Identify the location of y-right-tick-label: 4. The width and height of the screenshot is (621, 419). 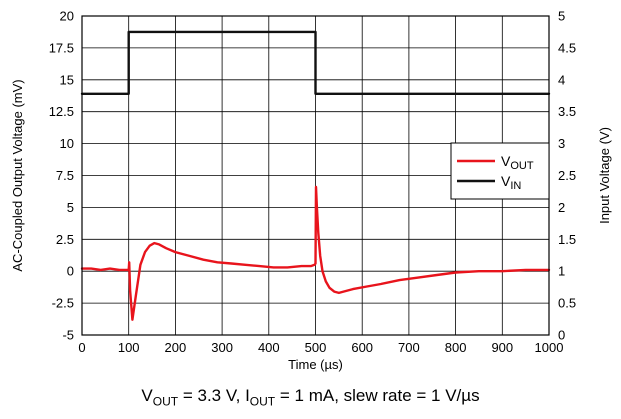
(561, 79).